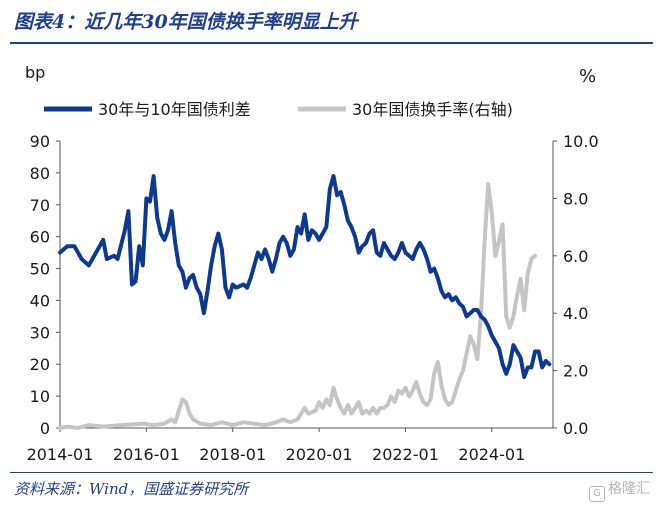  What do you see at coordinates (581, 141) in the screenshot?
I see `right-tick-label: 10.0` at bounding box center [581, 141].